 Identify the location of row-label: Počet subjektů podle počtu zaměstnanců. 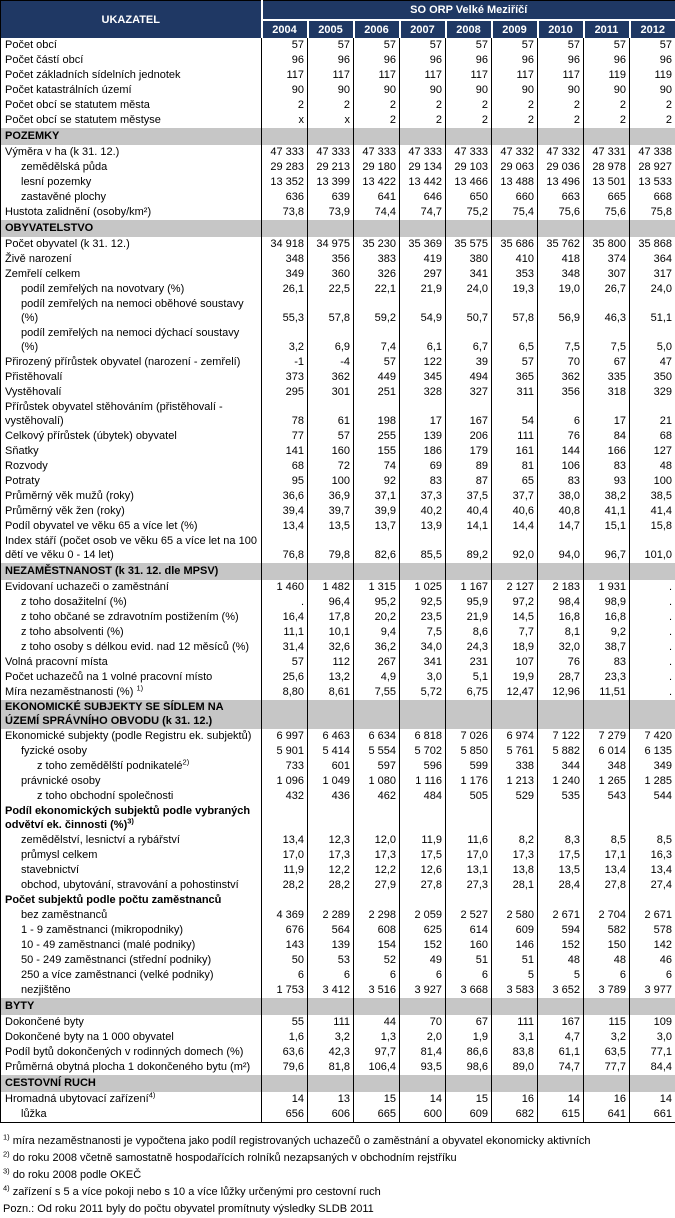
(131, 900).